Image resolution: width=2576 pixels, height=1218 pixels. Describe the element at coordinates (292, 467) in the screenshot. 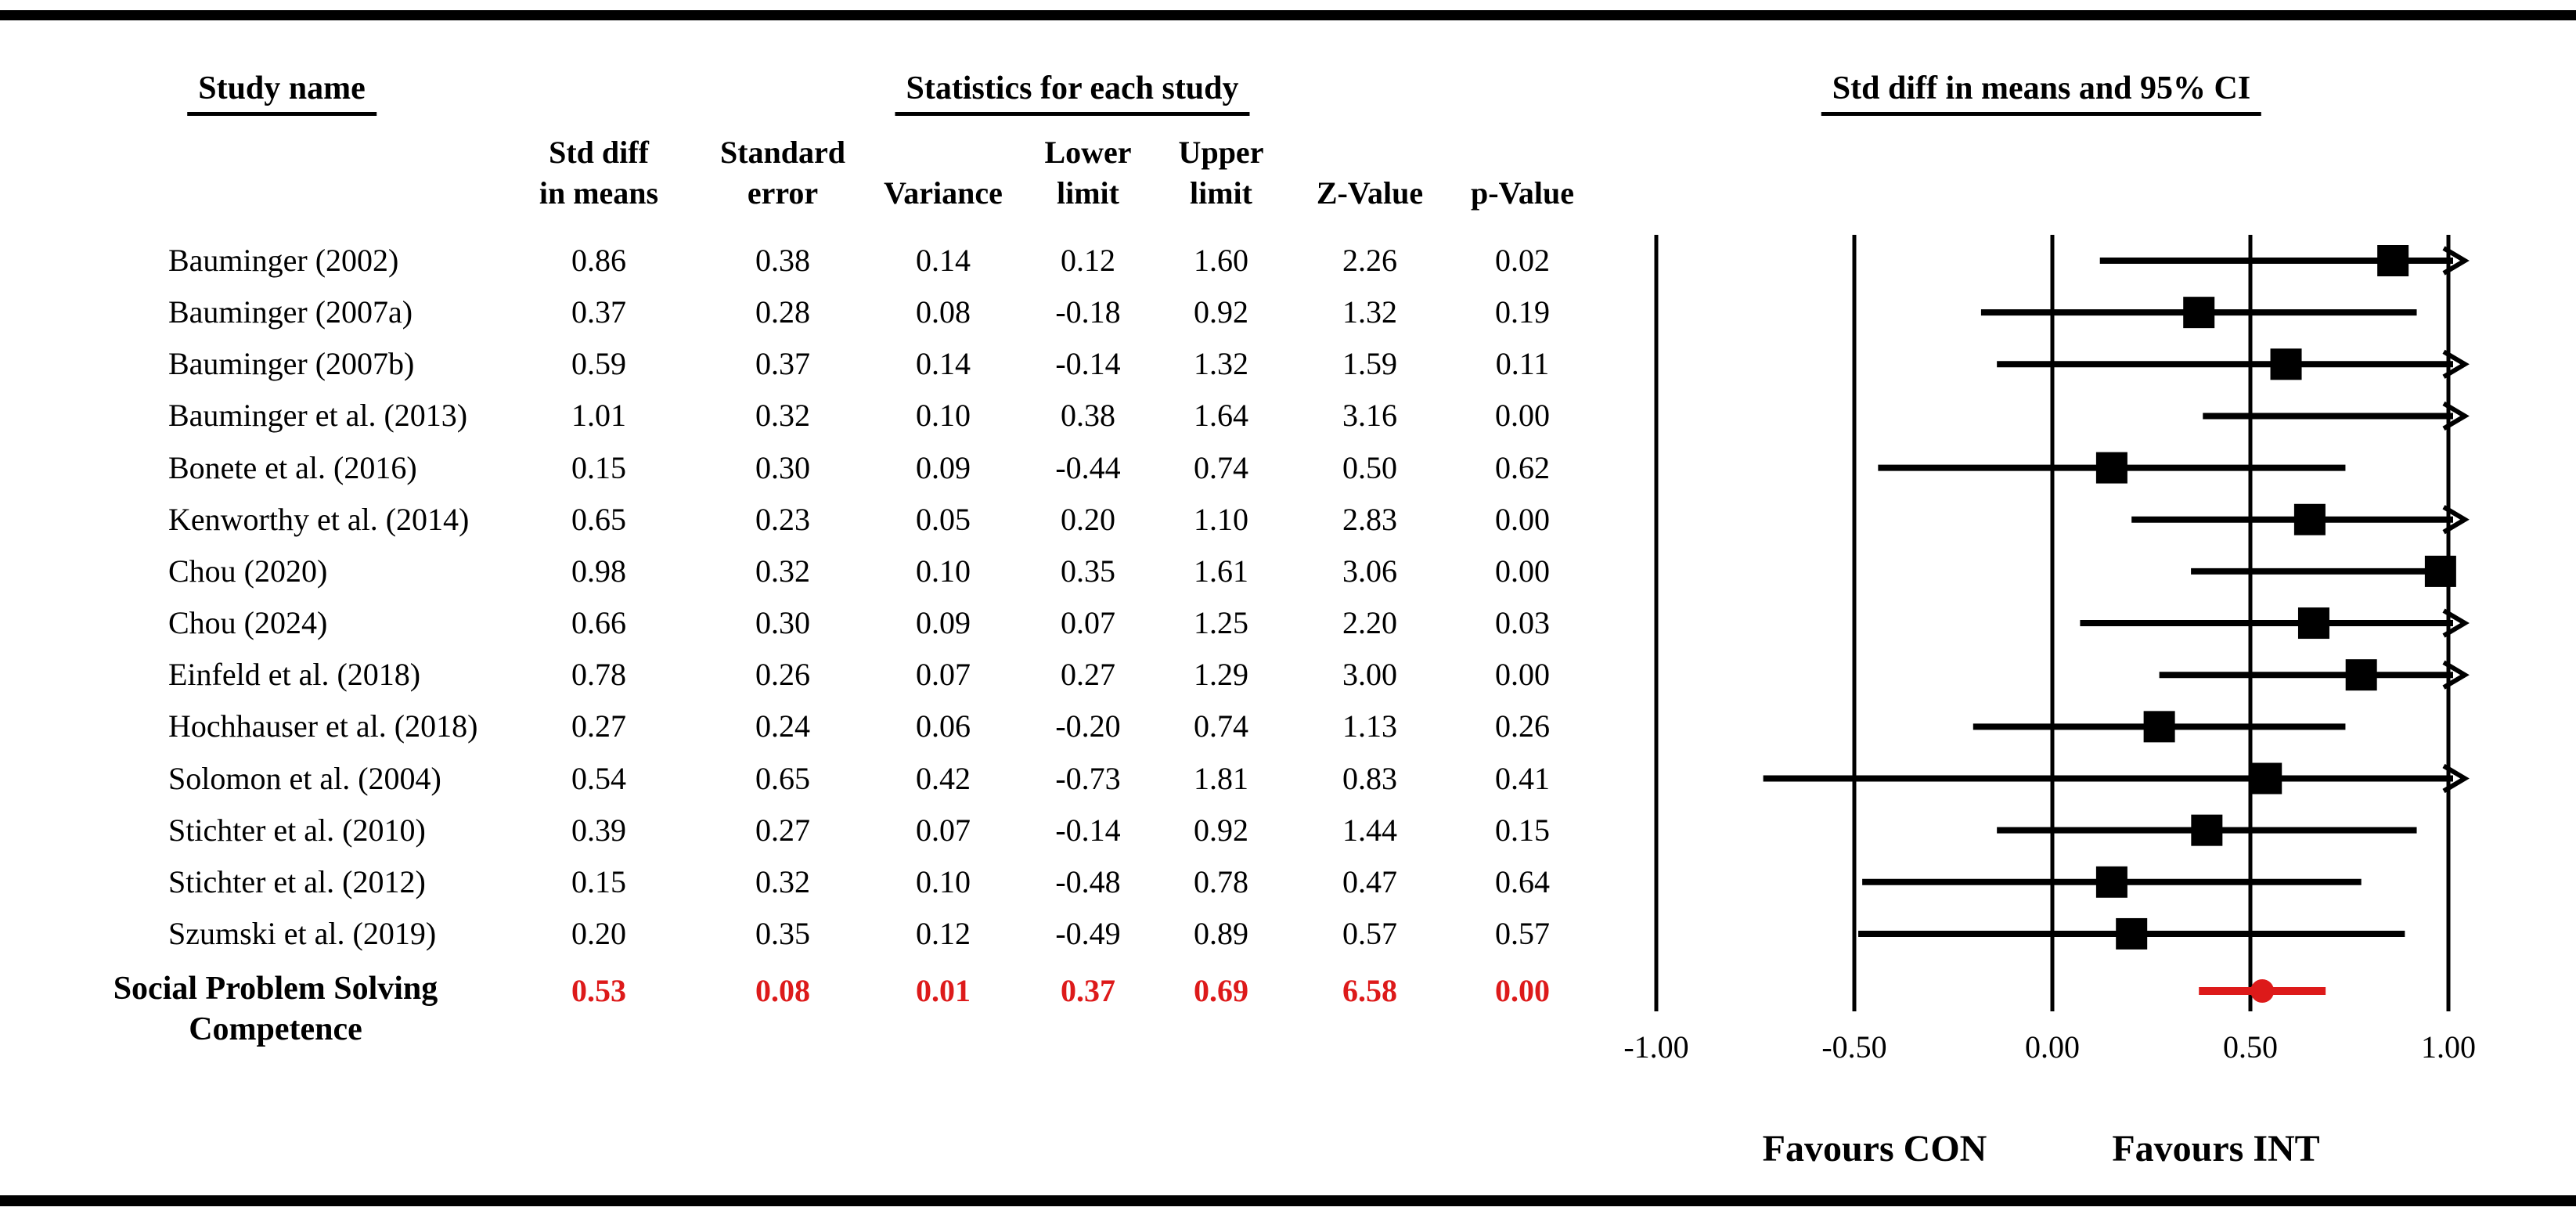

I see `study-name: Bonete et al. (2016)` at that location.